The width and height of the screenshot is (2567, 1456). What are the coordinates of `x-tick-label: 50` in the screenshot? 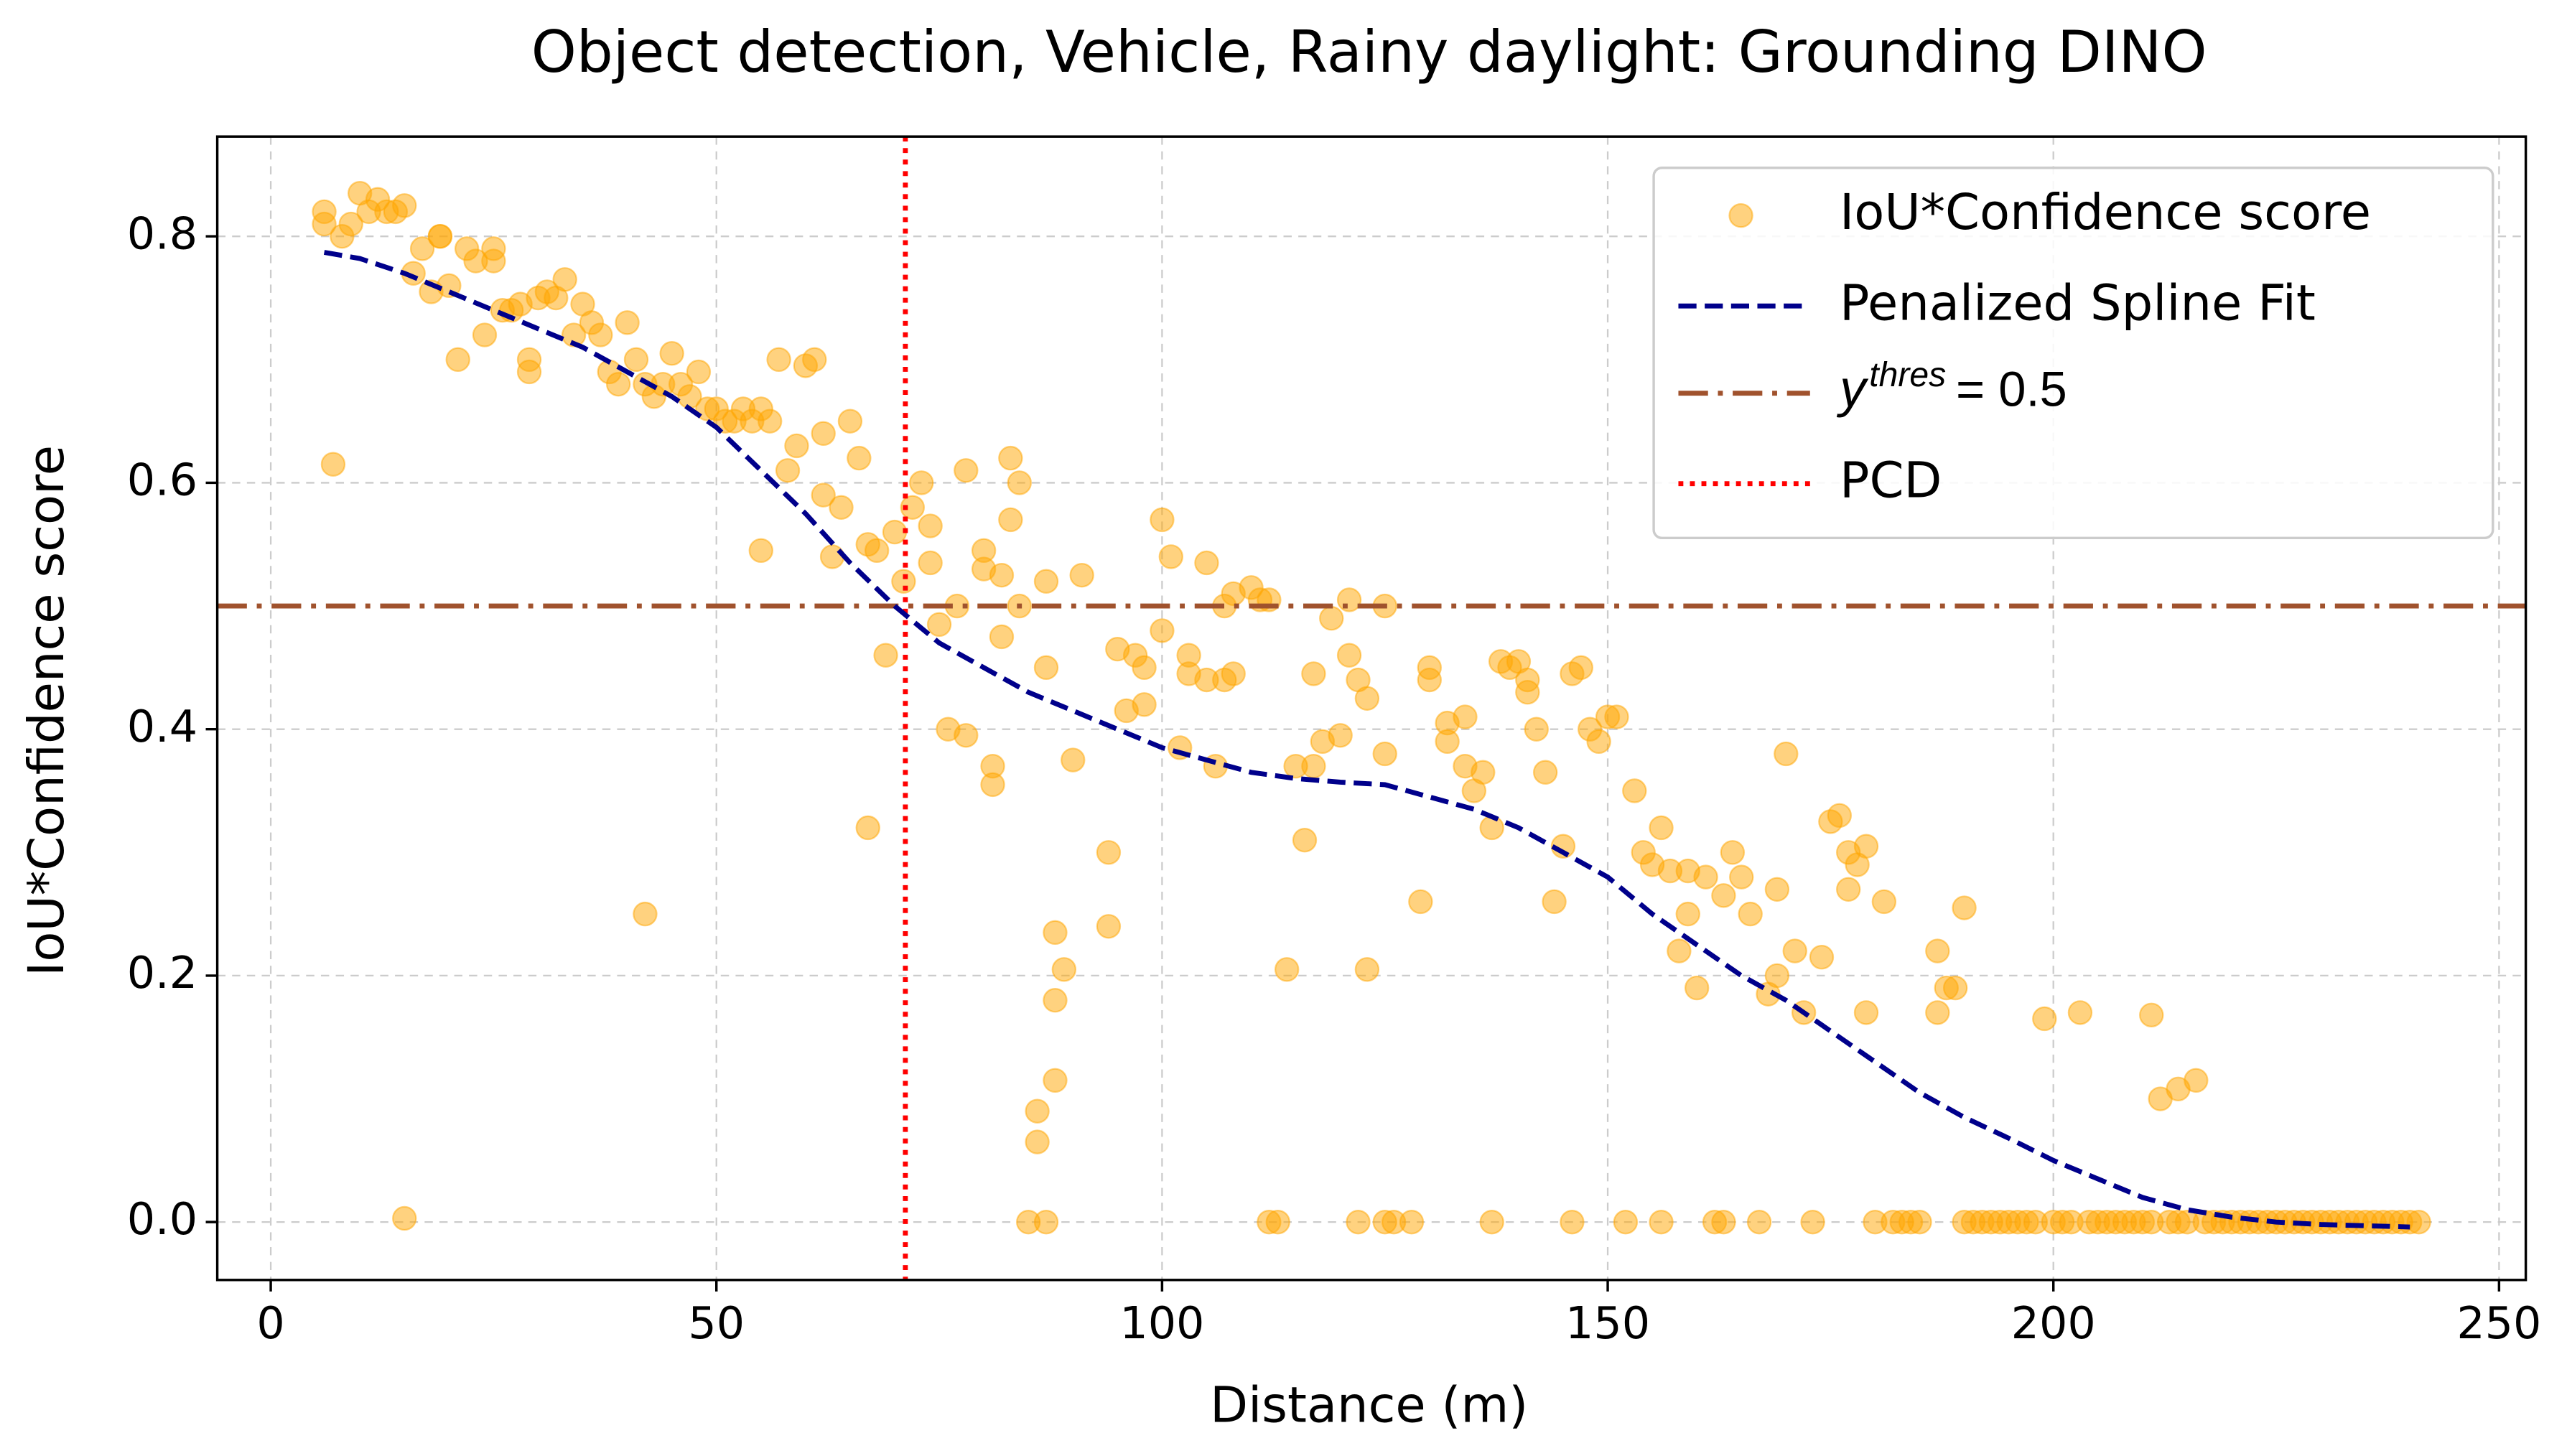 It's located at (716, 1323).